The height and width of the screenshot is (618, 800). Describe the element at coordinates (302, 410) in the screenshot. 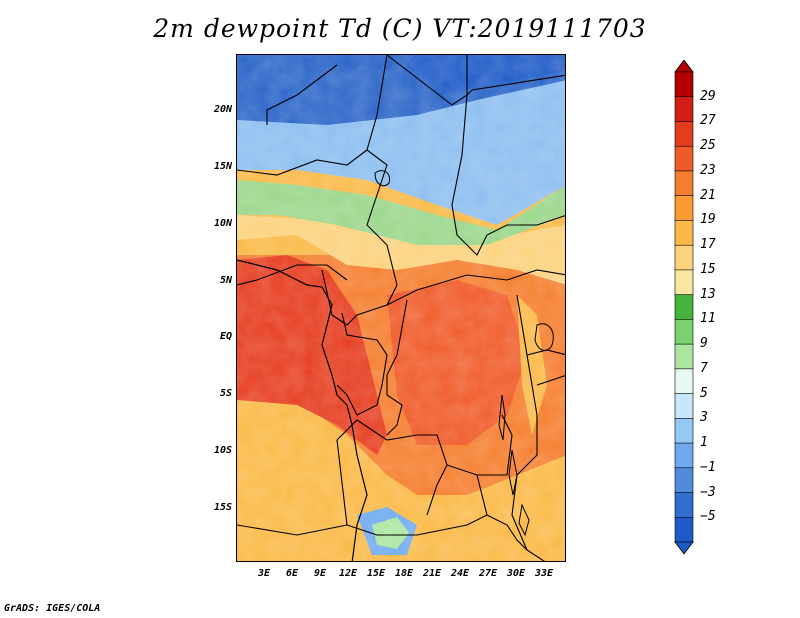

I see `coastline` at that location.